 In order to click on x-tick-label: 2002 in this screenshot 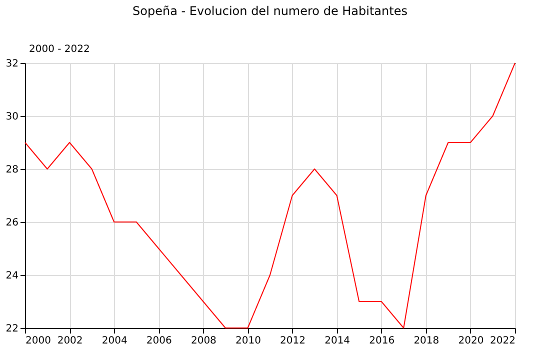, I will do `click(70, 341)`.